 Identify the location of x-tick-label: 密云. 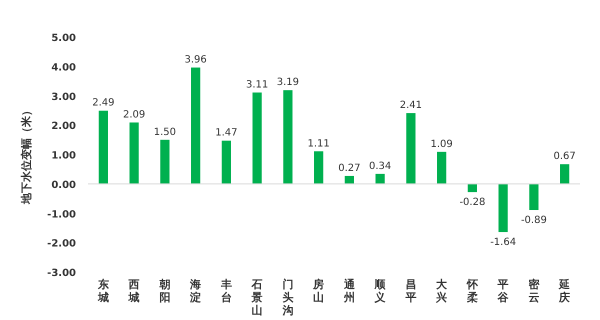
(534, 291).